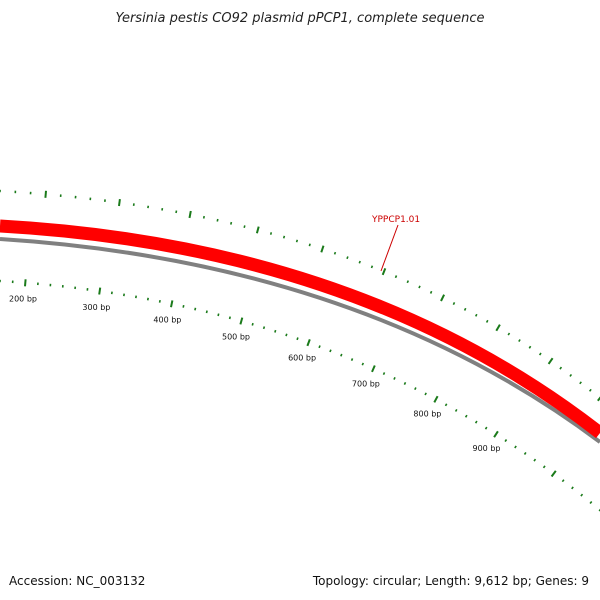 The height and width of the screenshot is (600, 600). Describe the element at coordinates (77, 581) in the screenshot. I see `accession-label: Accession: NC_003132` at that location.